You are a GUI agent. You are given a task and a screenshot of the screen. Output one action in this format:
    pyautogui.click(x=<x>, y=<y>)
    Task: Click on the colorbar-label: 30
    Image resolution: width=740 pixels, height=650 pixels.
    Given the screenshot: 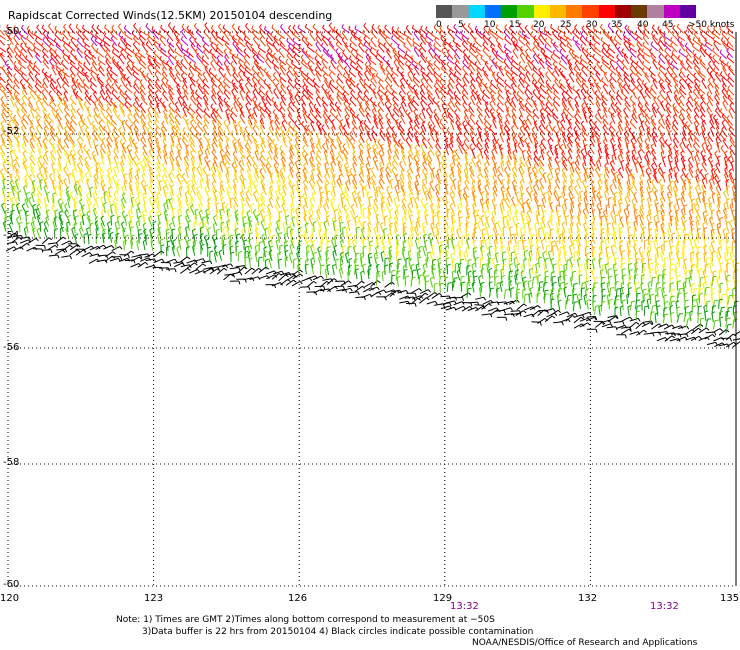 What is the action you would take?
    pyautogui.click(x=592, y=25)
    